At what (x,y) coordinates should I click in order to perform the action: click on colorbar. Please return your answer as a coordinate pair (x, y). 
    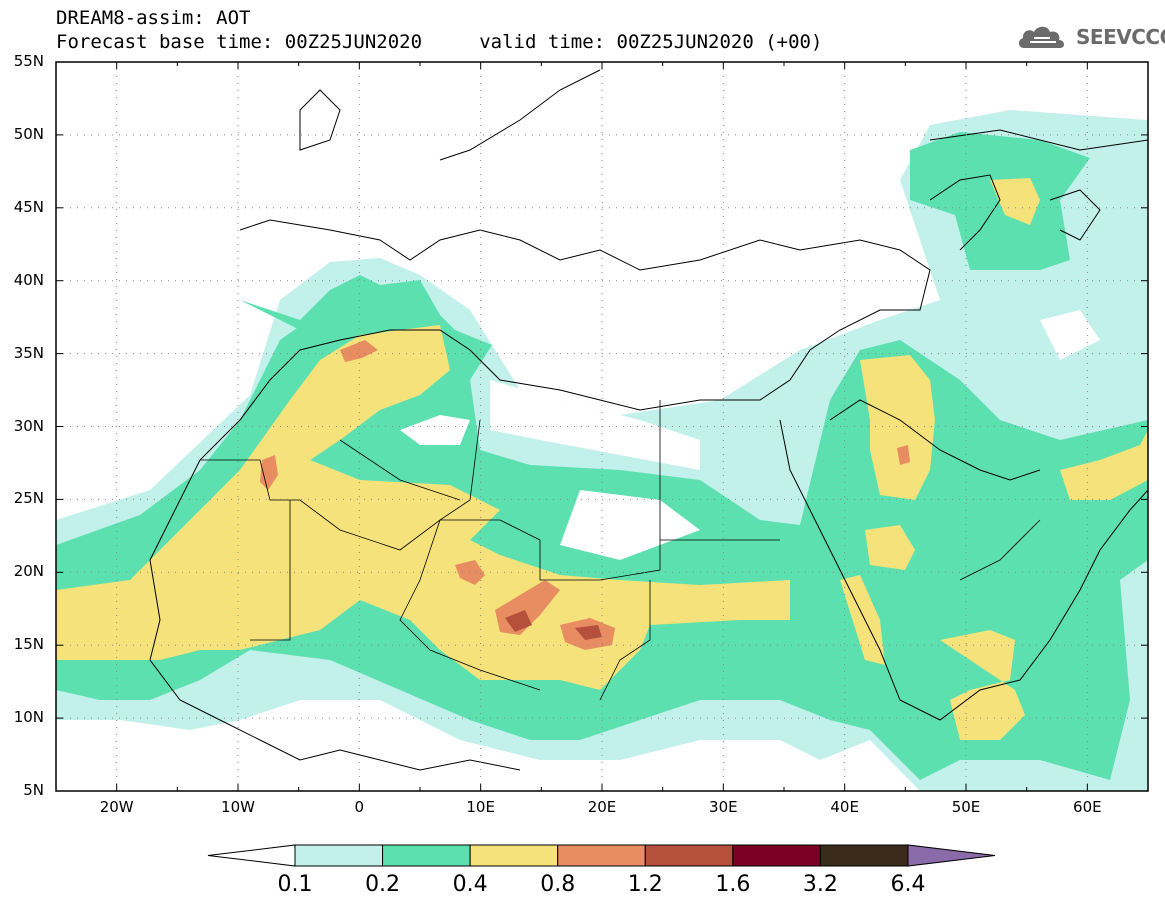
    Looking at the image, I should click on (601, 855).